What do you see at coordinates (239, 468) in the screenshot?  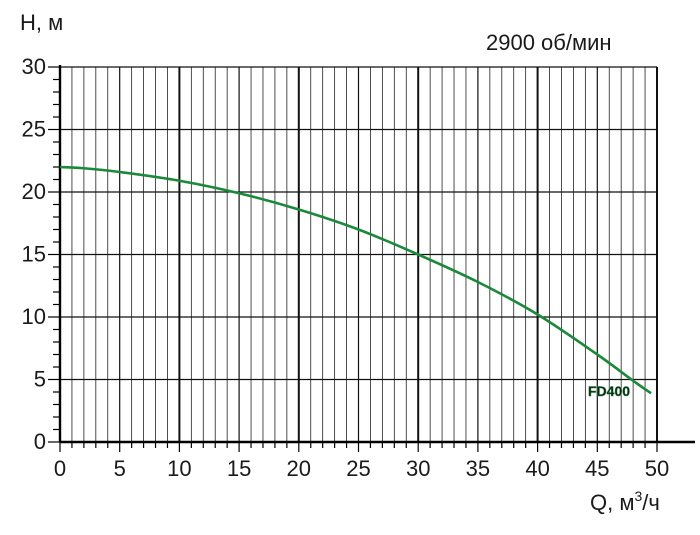 I see `x-tick-label: 15` at bounding box center [239, 468].